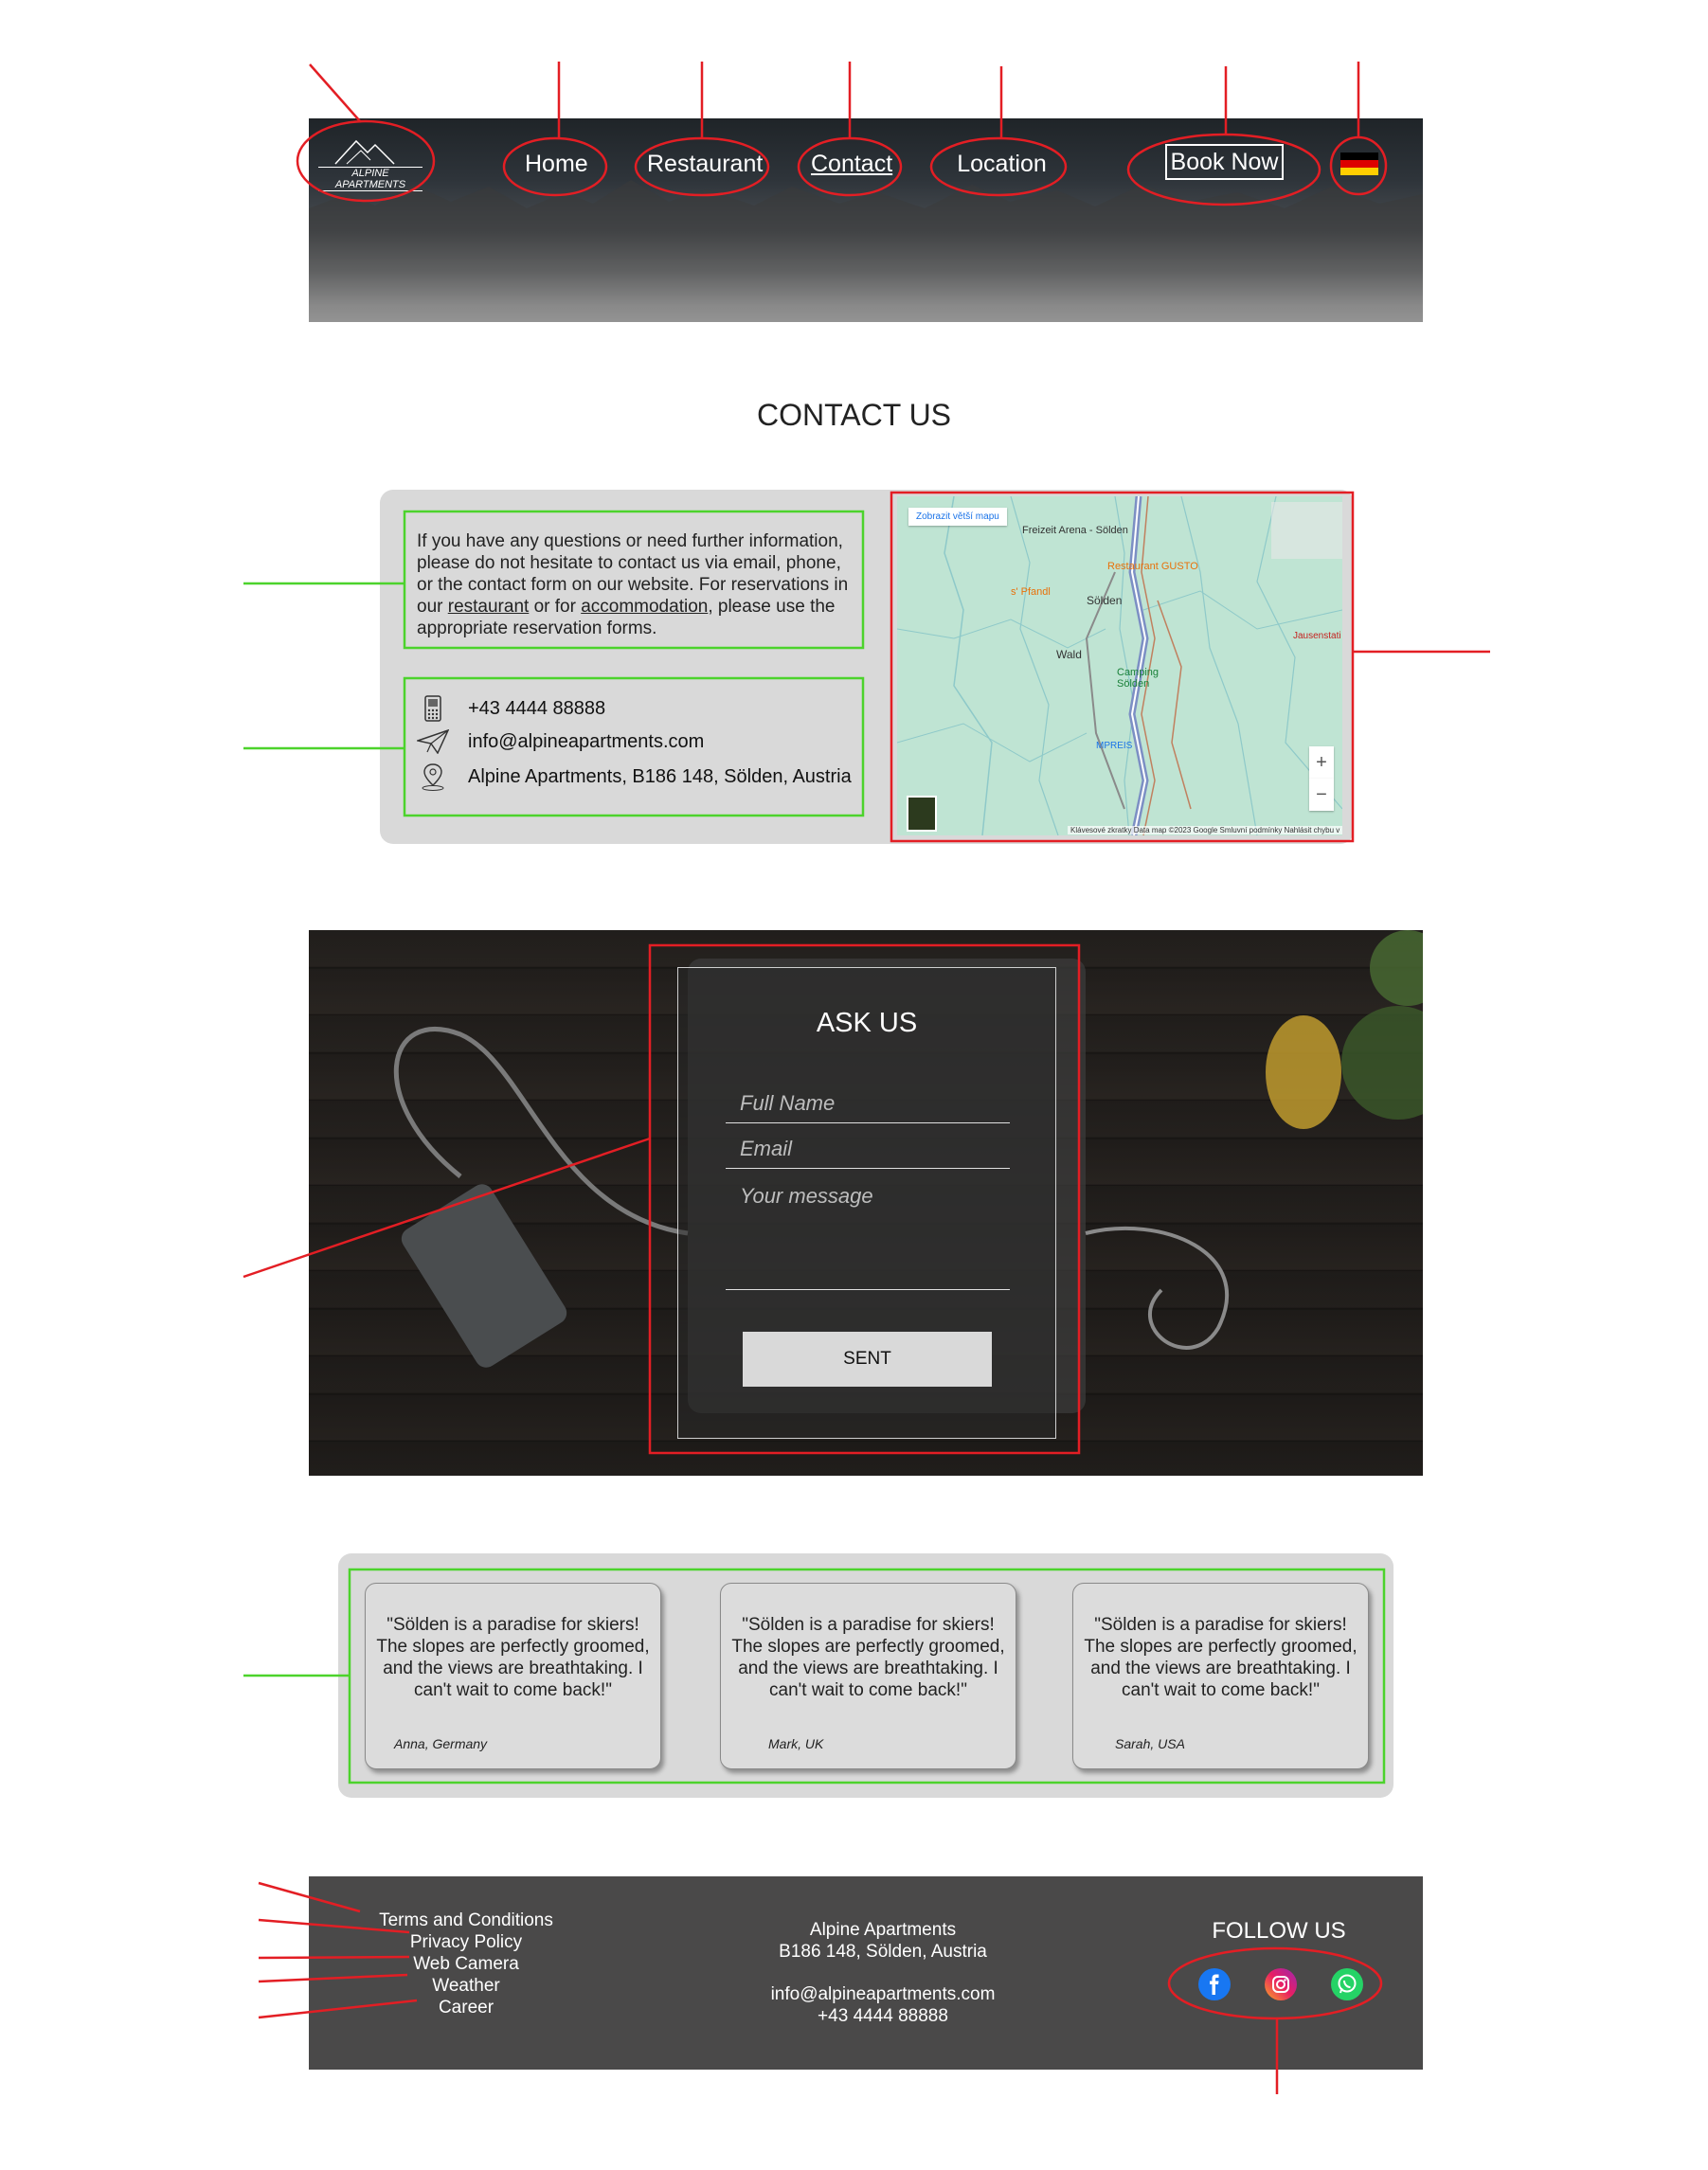 This screenshot has width=1708, height=2170. I want to click on logo: ALPINE APARTMENTS, so click(370, 163).